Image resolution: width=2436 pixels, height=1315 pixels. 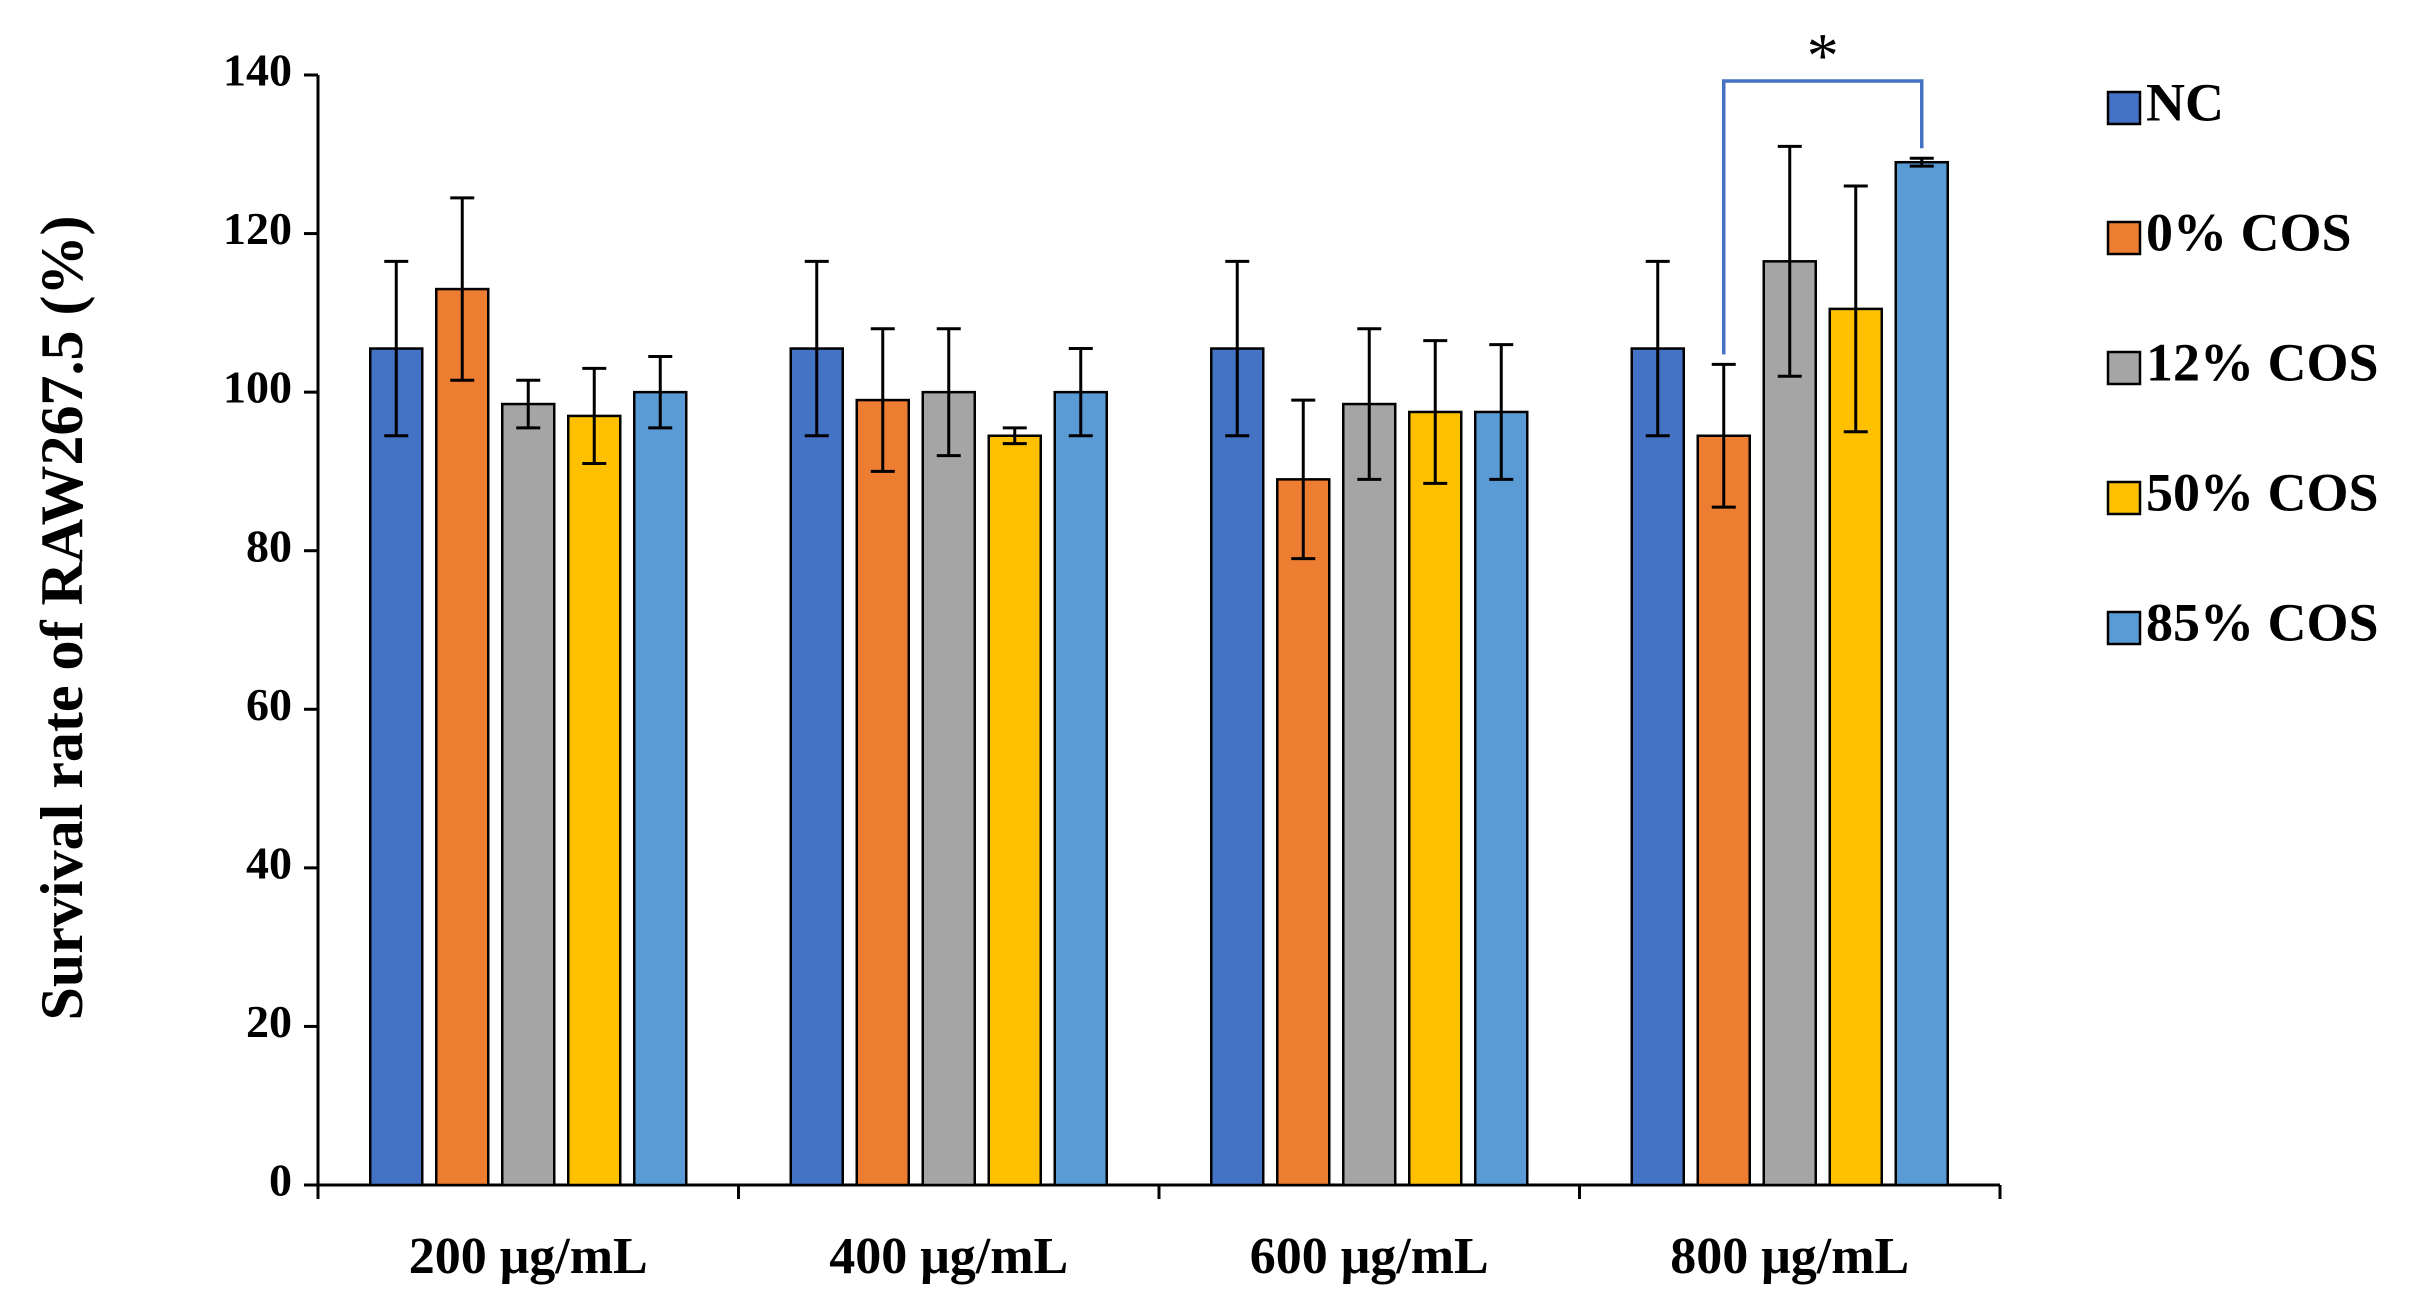 What do you see at coordinates (269, 1021) in the screenshot?
I see `y-tick-label: 20` at bounding box center [269, 1021].